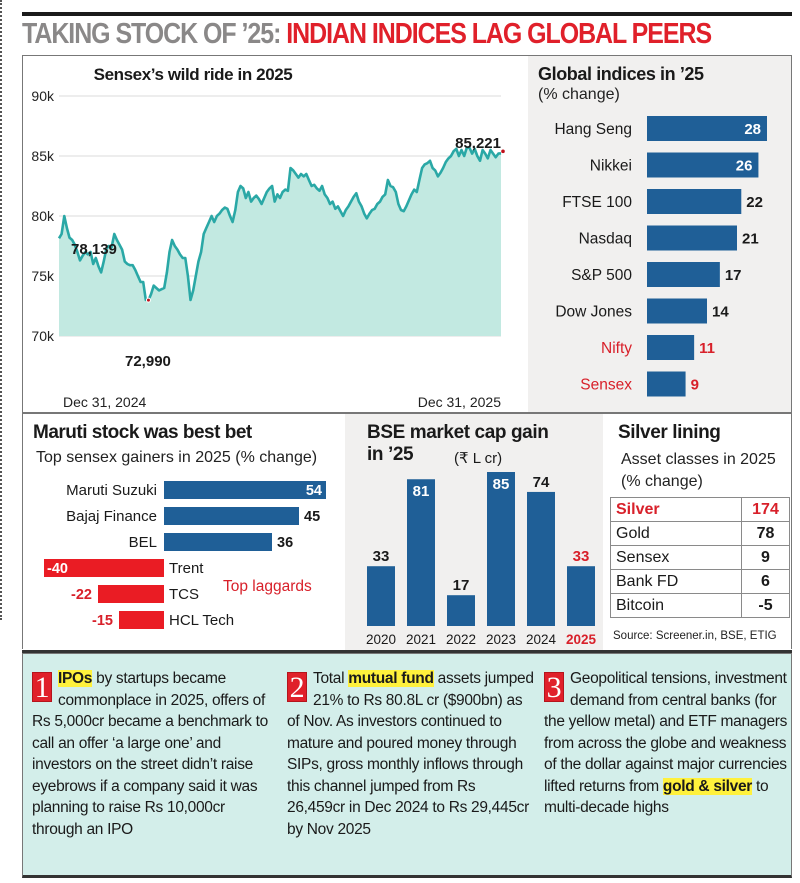 The image size is (800, 883). I want to click on page-edge-rule, so click(1, 310).